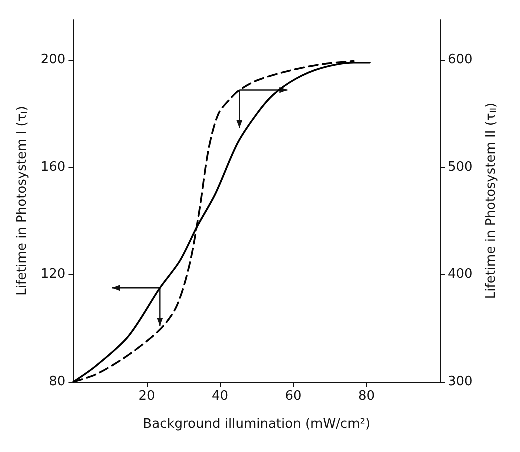 The height and width of the screenshot is (452, 520). I want to click on x-tick-label: 20, so click(147, 396).